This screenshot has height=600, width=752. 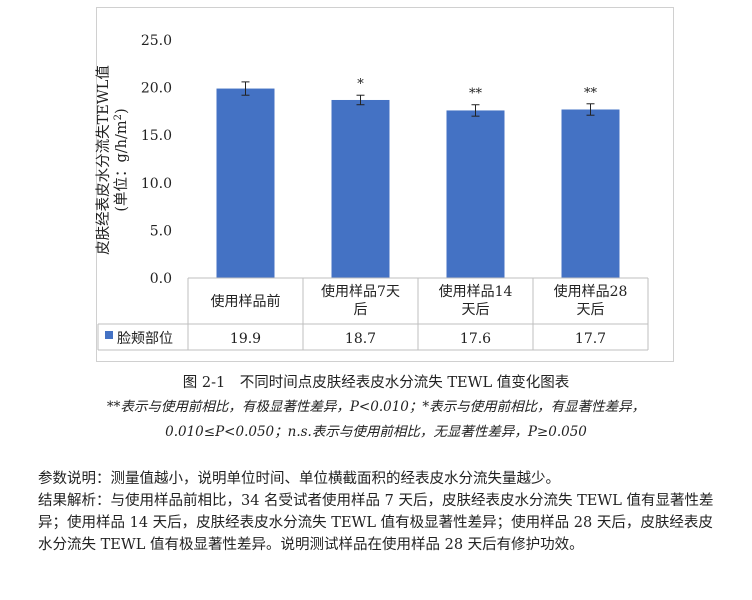 What do you see at coordinates (361, 310) in the screenshot?
I see `x-tick-label: 后` at bounding box center [361, 310].